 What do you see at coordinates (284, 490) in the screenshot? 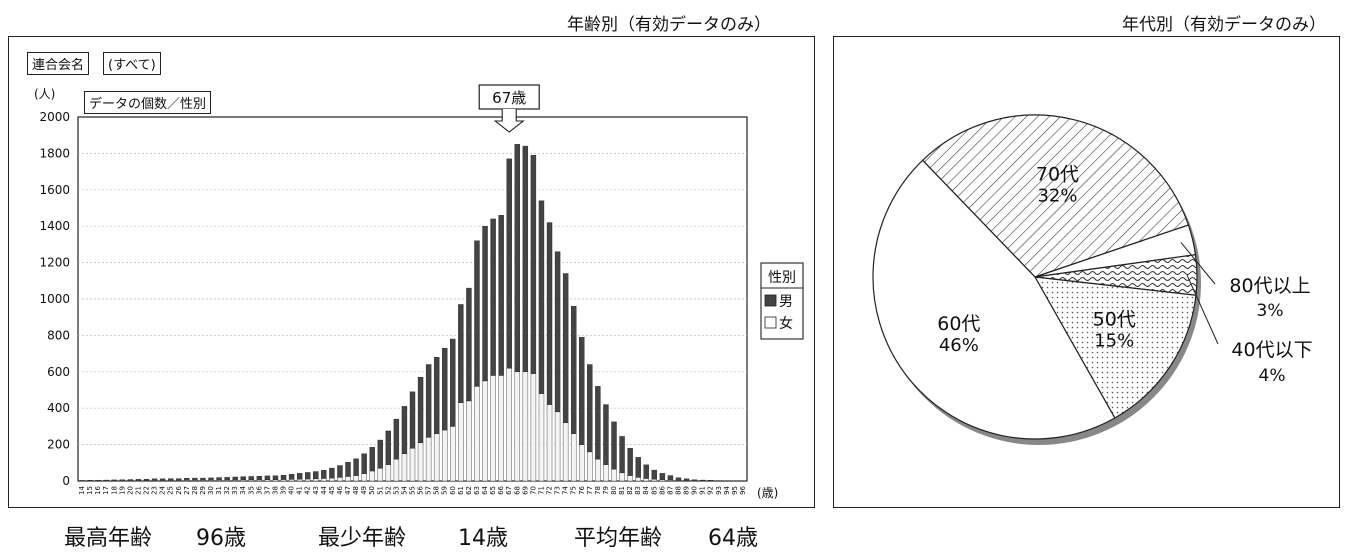
I see `x-tick-label: 39` at bounding box center [284, 490].